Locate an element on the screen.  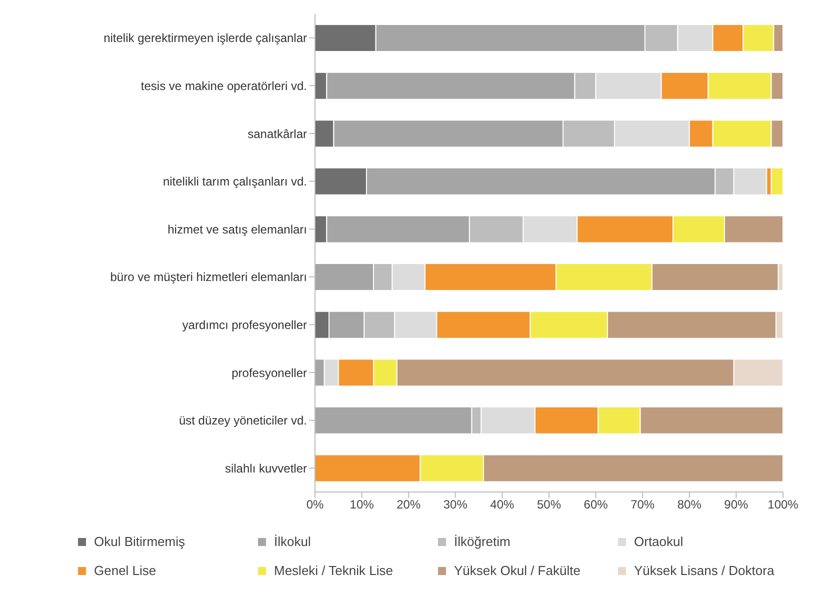
x-tick-label: 50% is located at coordinates (549, 505).